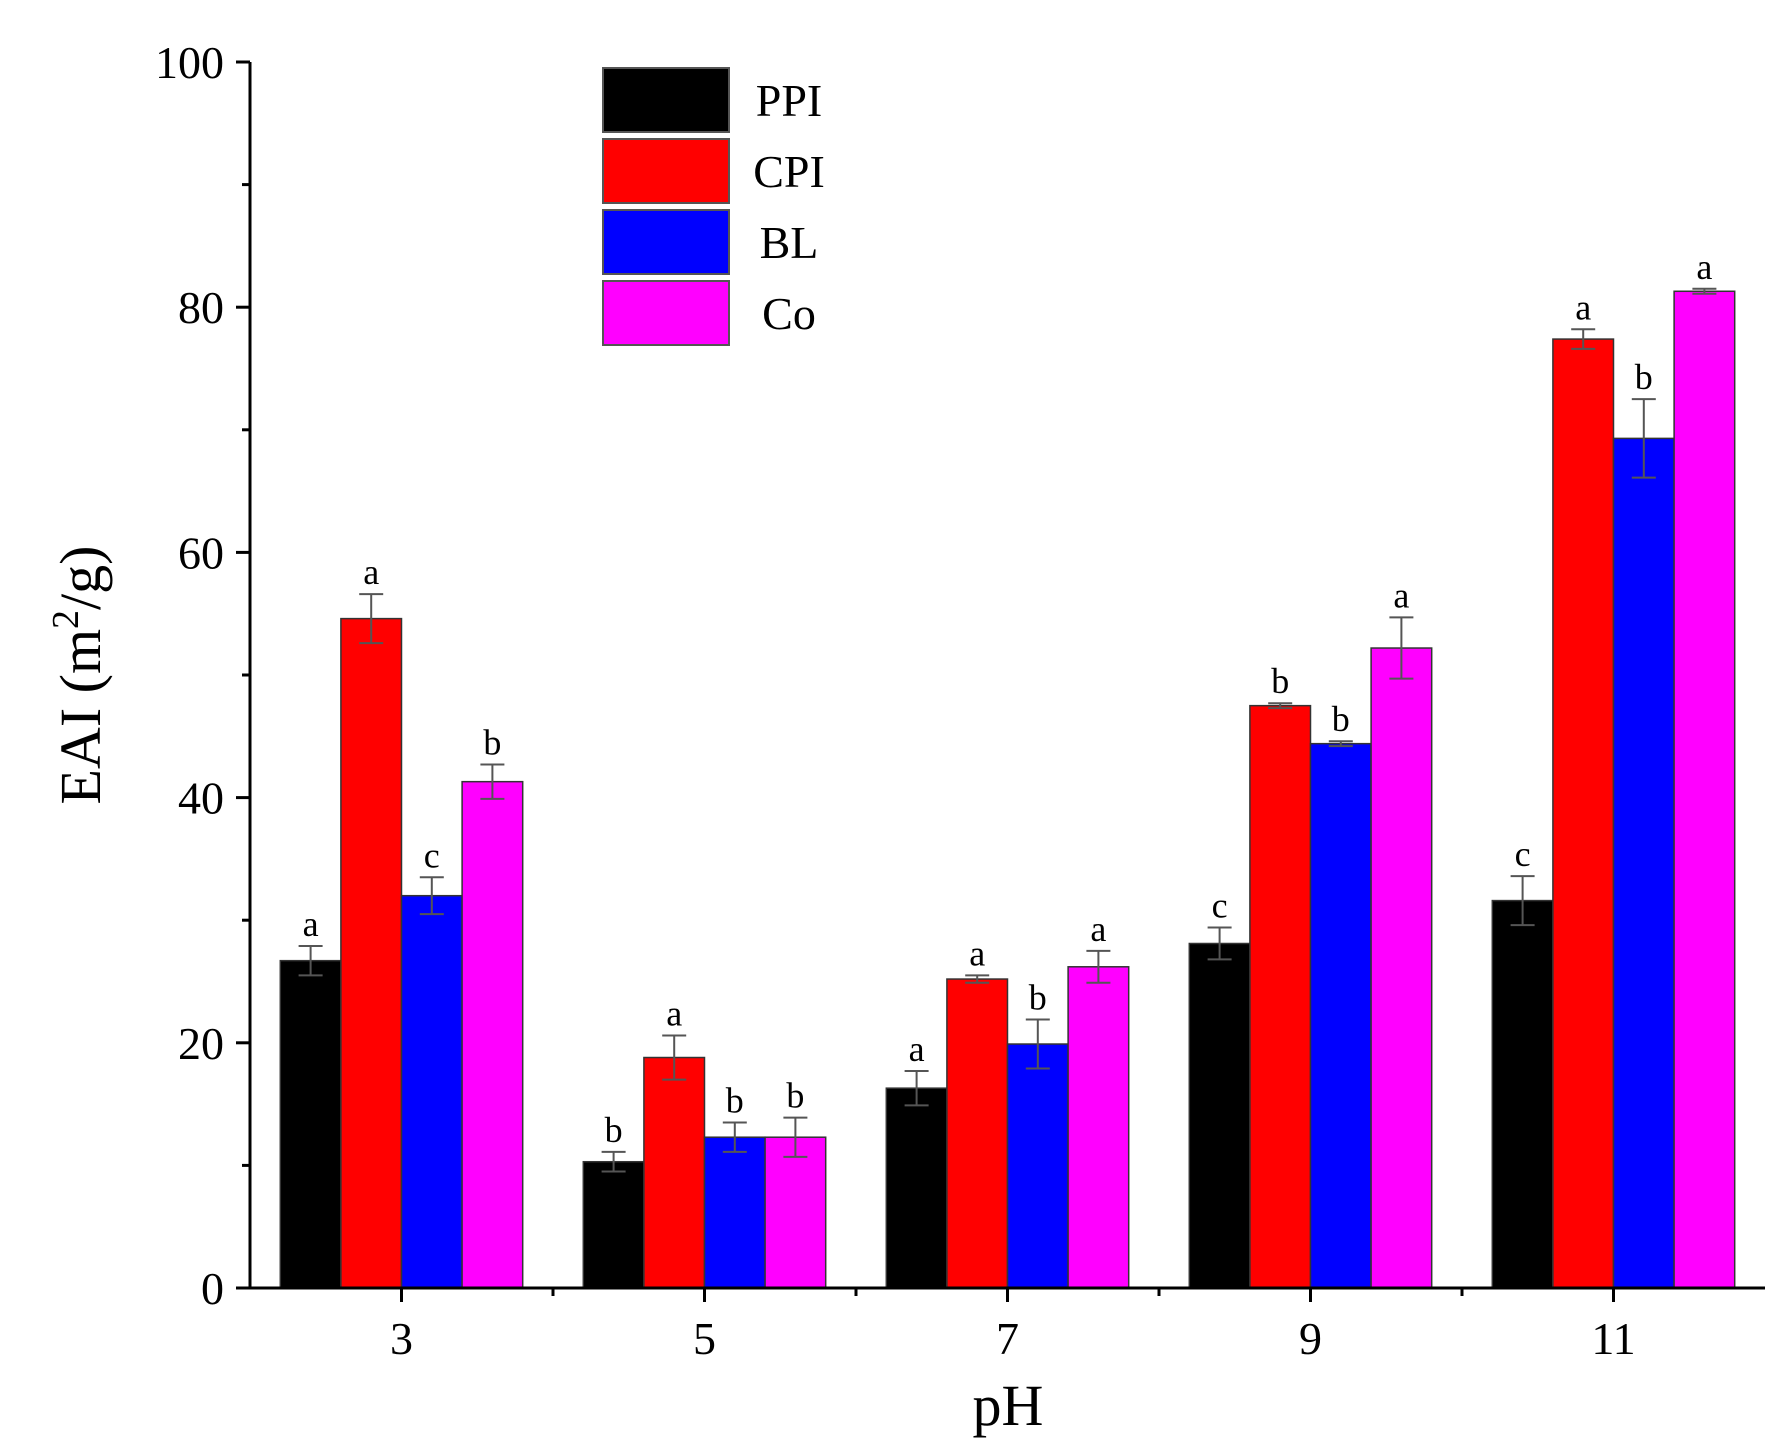 Image resolution: width=1770 pixels, height=1455 pixels. Describe the element at coordinates (704, 1338) in the screenshot. I see `x-tick-label: 5` at that location.